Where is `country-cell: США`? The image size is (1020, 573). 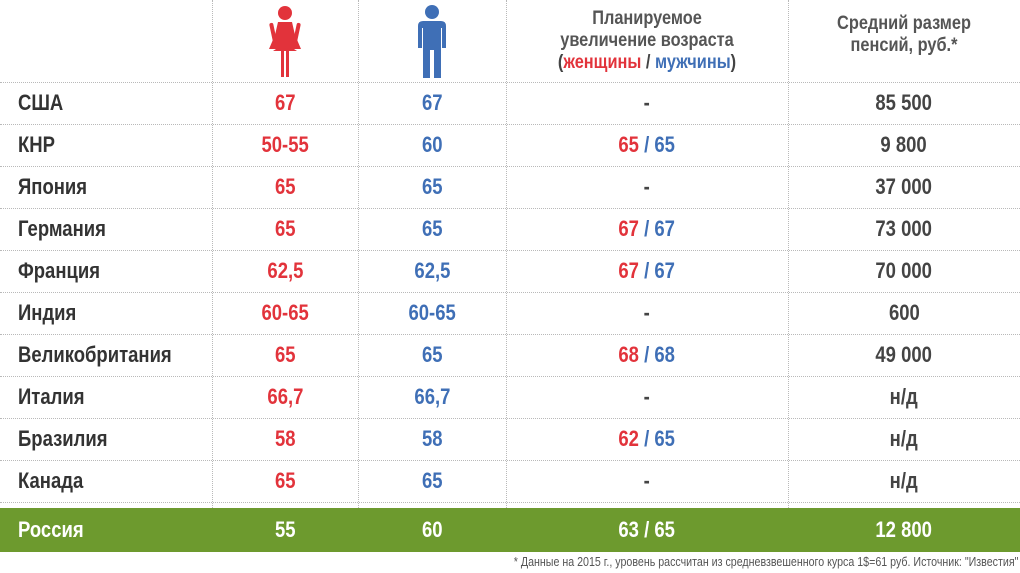
country-cell: США is located at coordinates (41, 102).